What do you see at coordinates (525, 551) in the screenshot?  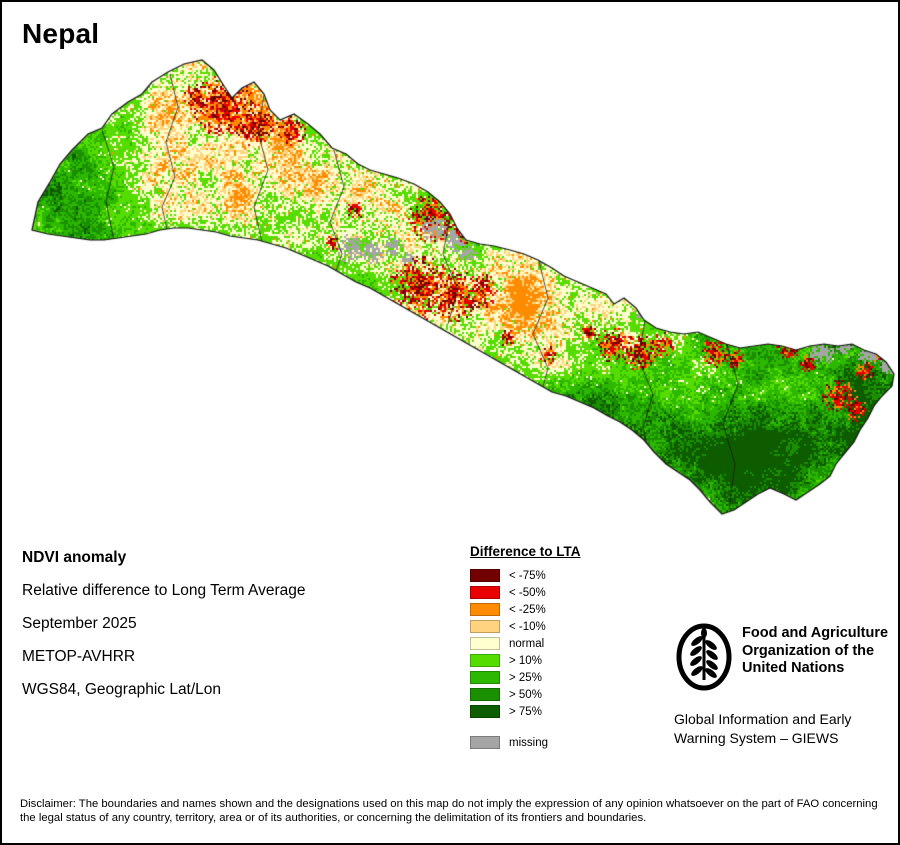 I see `legend-title: Difference to LTA` at bounding box center [525, 551].